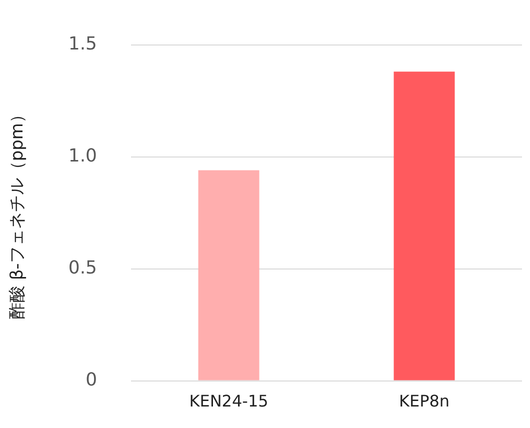  Describe the element at coordinates (92, 379) in the screenshot. I see `y-tick-label: 0` at that location.